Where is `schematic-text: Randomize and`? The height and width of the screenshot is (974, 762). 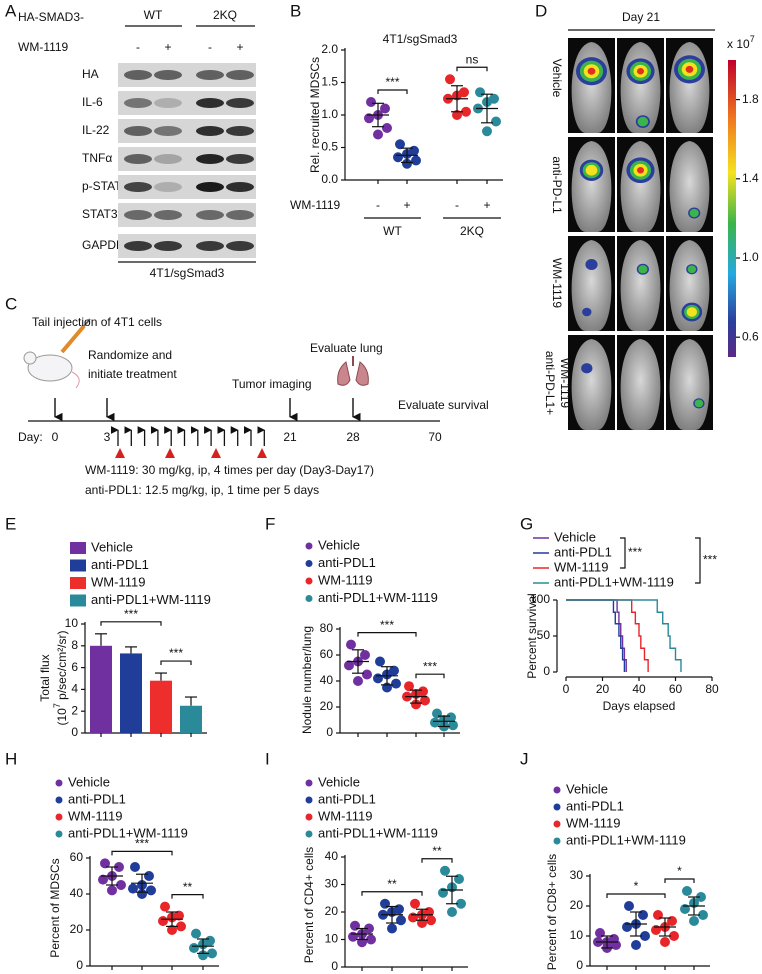
schematic-text: Randomize and is located at coordinates (130, 355).